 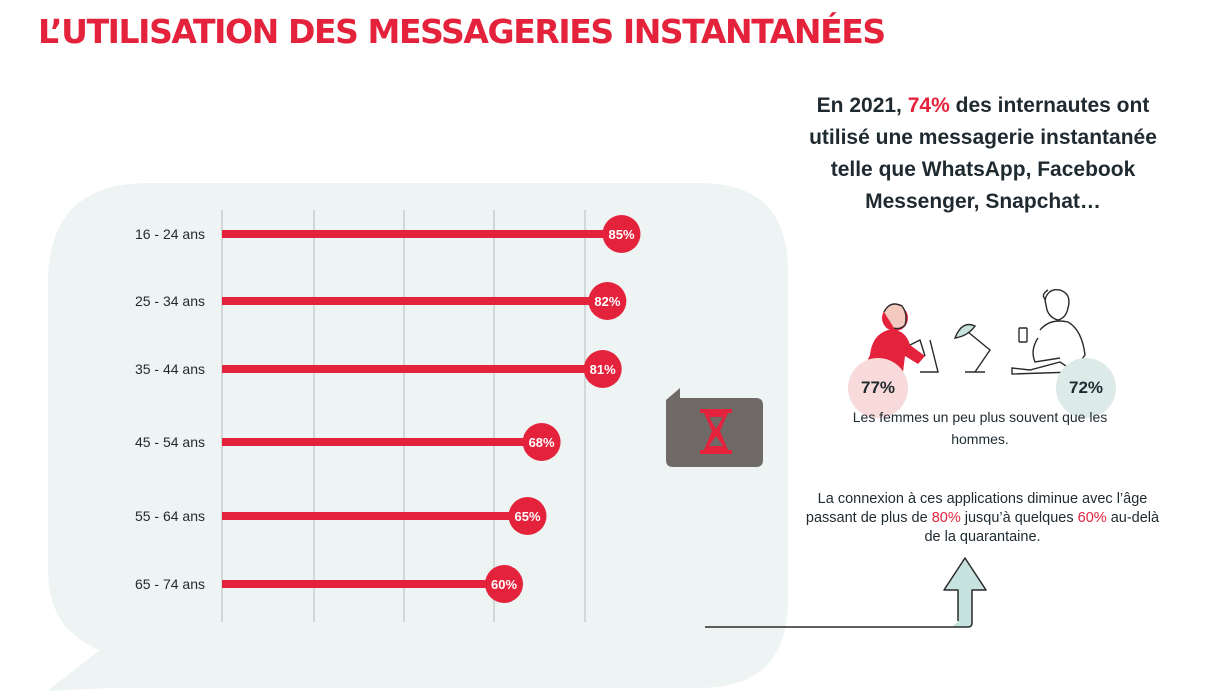 I want to click on age-note-value-low: 60%, so click(x=1092, y=518).